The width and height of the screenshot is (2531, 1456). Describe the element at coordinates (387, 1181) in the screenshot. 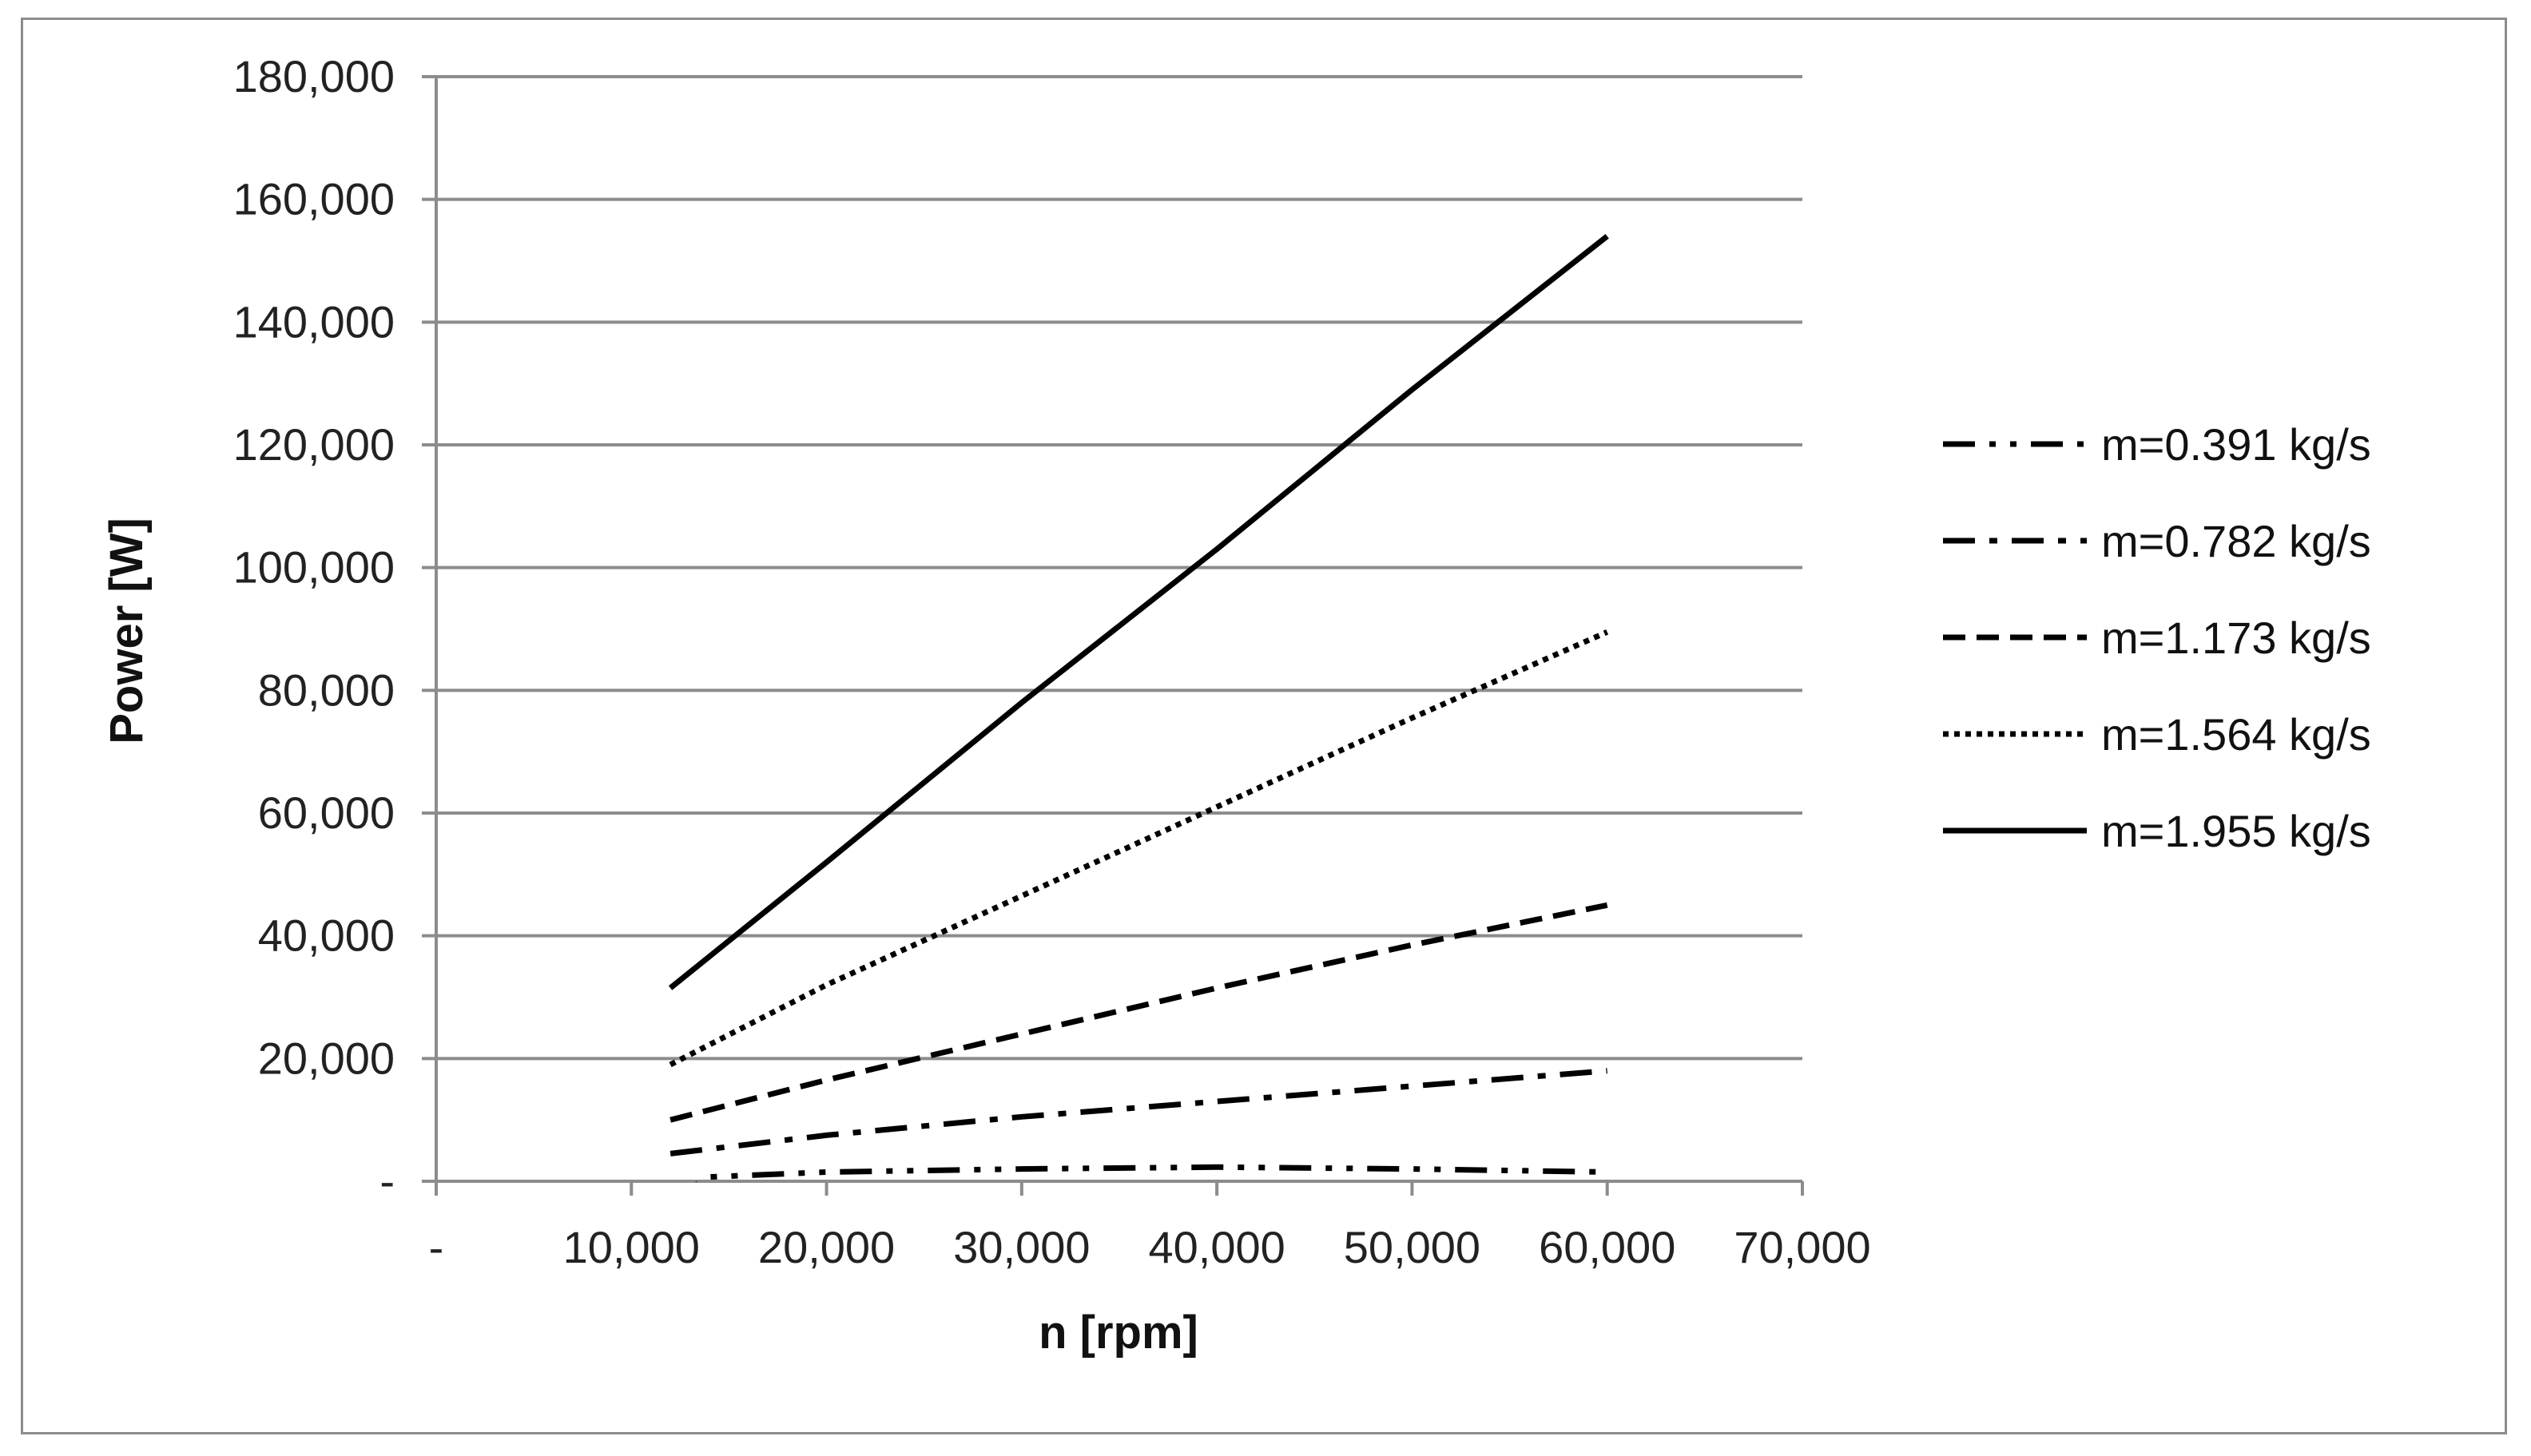

I see `y-tick-label: -` at that location.